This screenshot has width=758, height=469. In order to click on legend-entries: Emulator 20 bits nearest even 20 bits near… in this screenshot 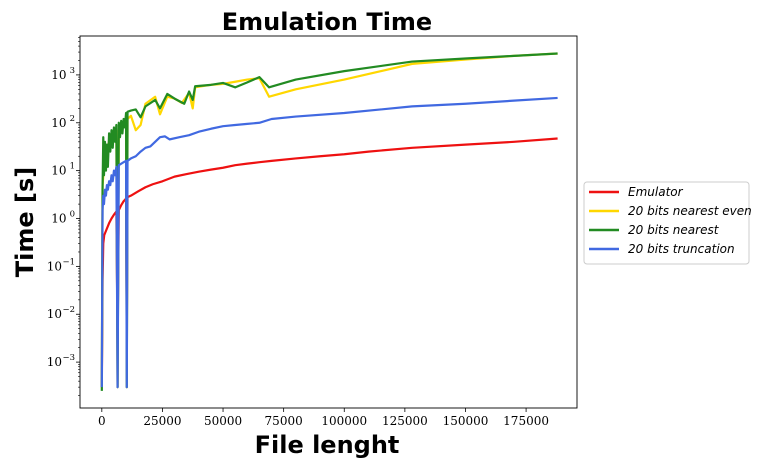, I will do `click(670, 220)`.